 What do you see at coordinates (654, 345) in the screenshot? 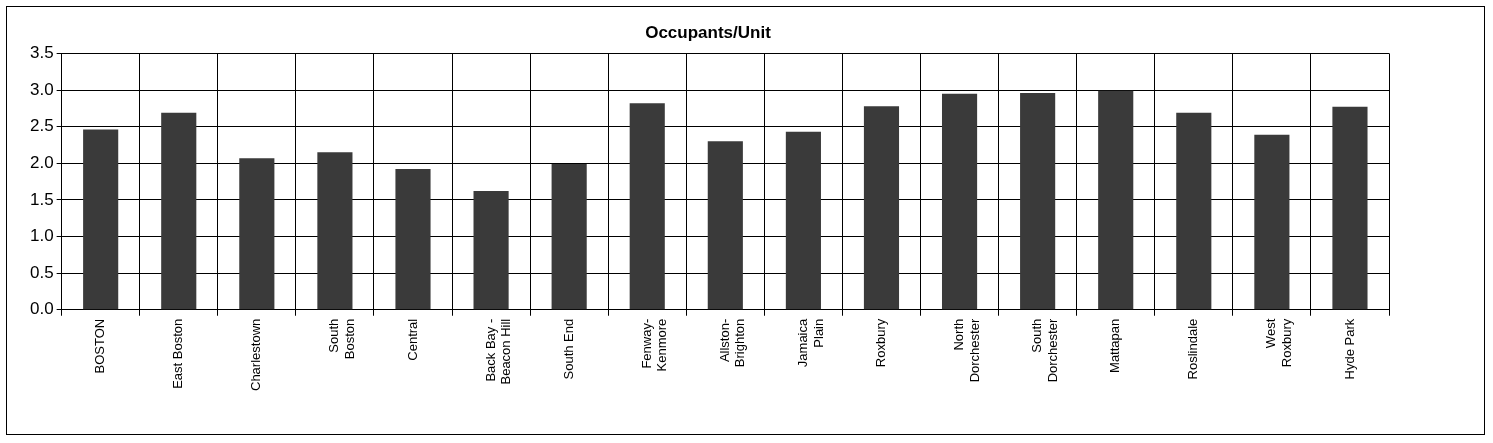
I see `x-tick-label: Fenway-Kenmore` at bounding box center [654, 345].